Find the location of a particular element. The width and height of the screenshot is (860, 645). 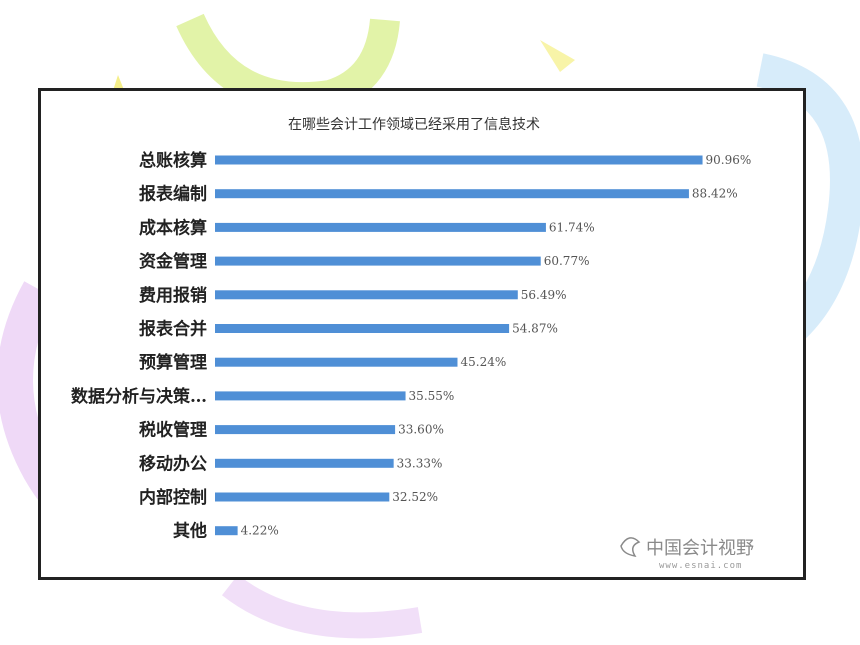

value-label: 54.87% is located at coordinates (535, 329).